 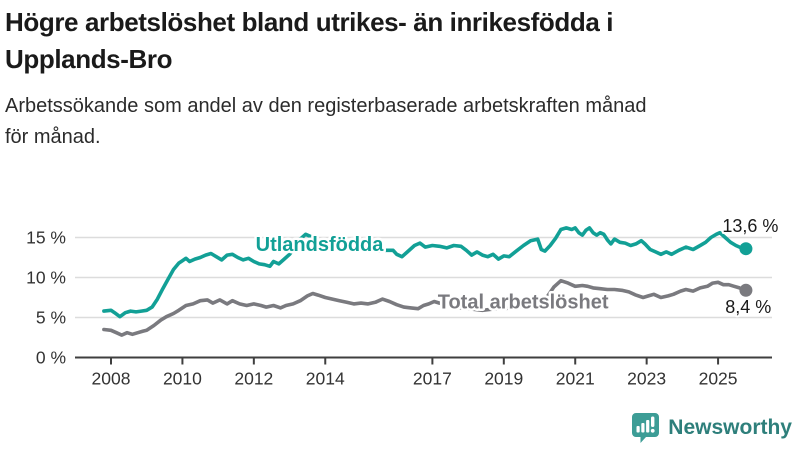 I want to click on subtitle-line-2: för månad., so click(x=53, y=137).